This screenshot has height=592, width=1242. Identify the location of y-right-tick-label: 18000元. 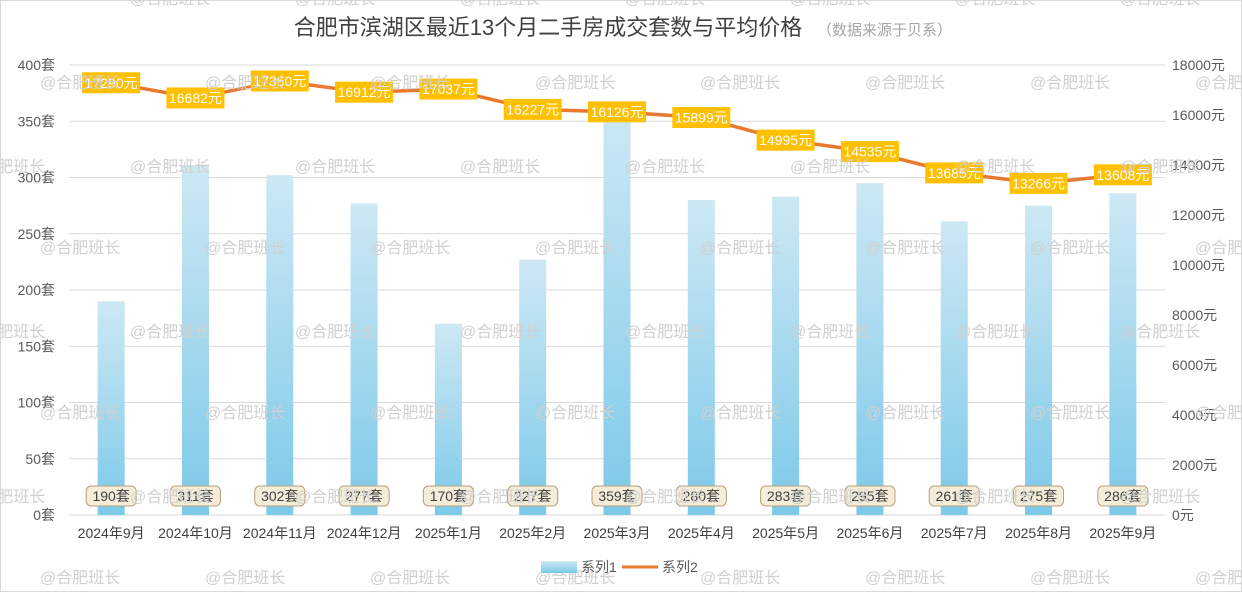
(1198, 65).